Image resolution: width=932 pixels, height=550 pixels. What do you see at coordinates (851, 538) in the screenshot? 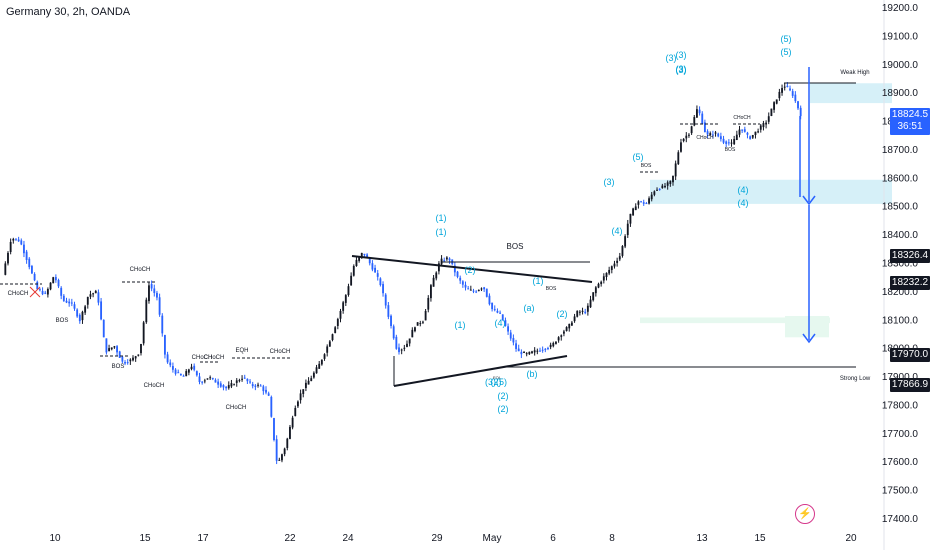
I see `time-tick-label: 20` at bounding box center [851, 538].